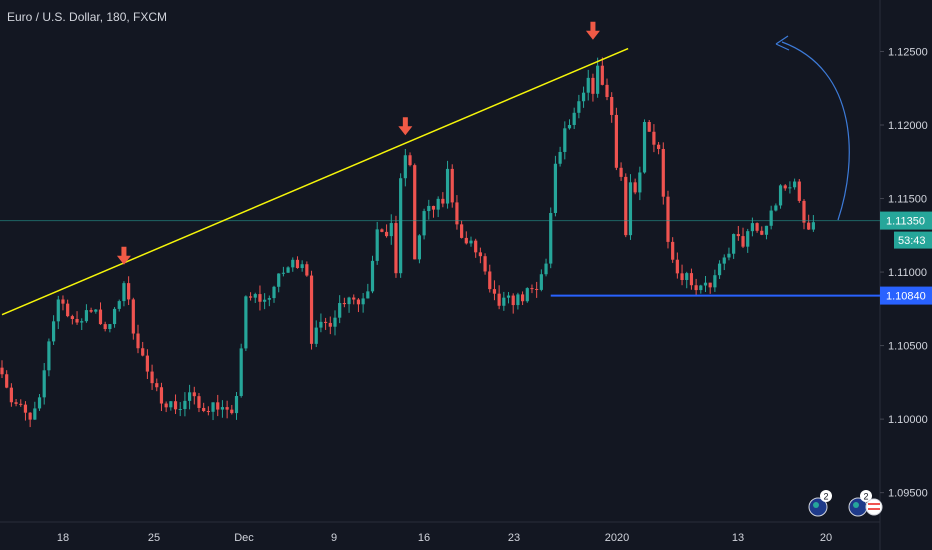  Describe the element at coordinates (905, 222) in the screenshot. I see `last-price-tag-label: 1.11350` at that location.